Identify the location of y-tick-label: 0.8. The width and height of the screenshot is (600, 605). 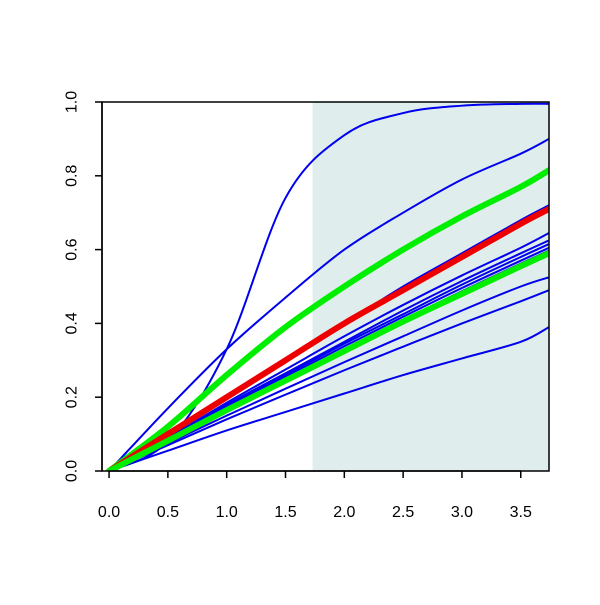
(72, 176).